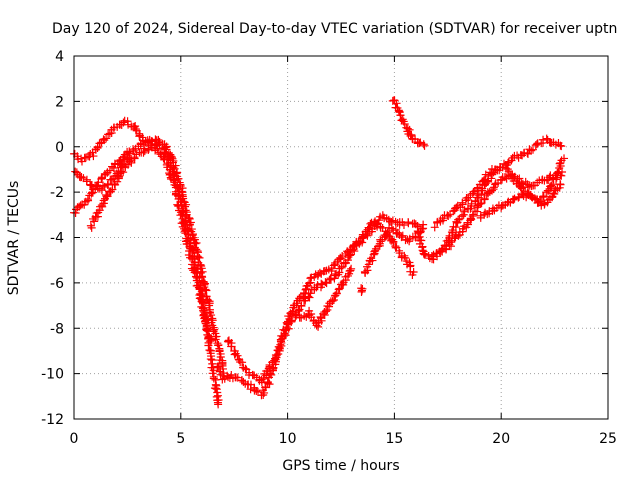  Describe the element at coordinates (394, 439) in the screenshot. I see `x-tick-label: 15` at that location.